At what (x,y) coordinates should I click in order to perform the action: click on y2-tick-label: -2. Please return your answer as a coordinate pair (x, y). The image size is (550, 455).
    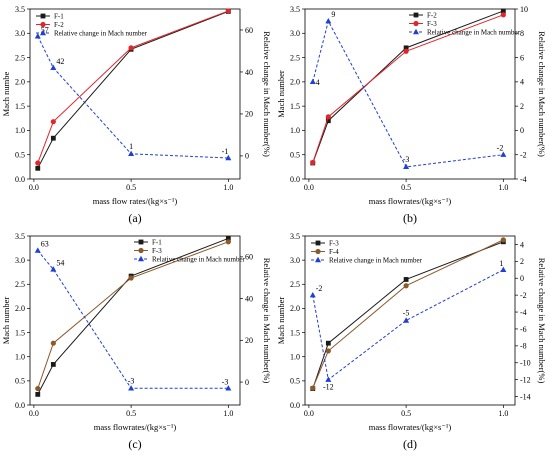
    Looking at the image, I should click on (523, 155).